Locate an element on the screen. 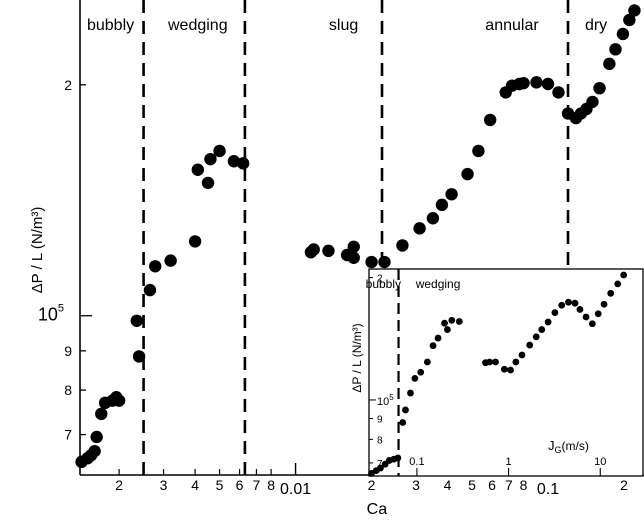  inset-y-tick-label-sup: 5 is located at coordinates (391, 397).